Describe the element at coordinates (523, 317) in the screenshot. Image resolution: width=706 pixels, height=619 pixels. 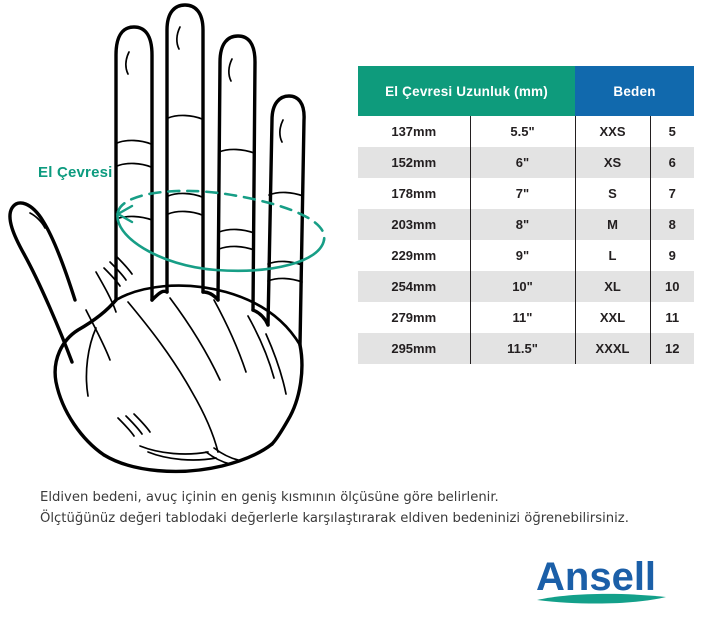
I see `table-cell-inch: 11"` at that location.